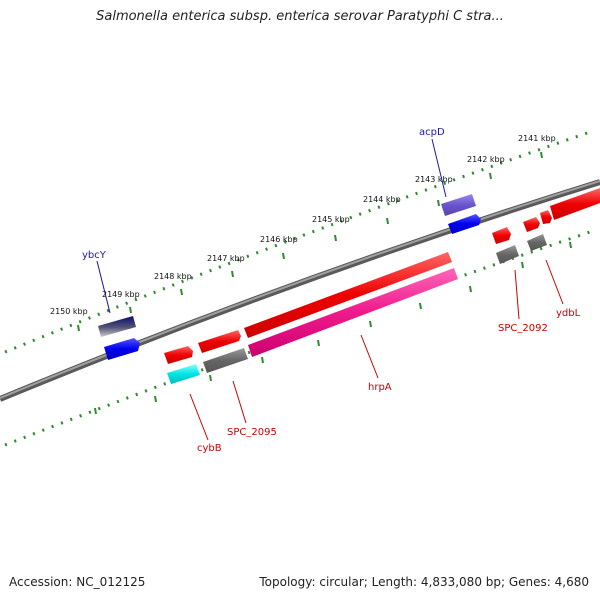  What do you see at coordinates (432, 132) in the screenshot?
I see `gene-label-acpD: acpD` at bounding box center [432, 132].